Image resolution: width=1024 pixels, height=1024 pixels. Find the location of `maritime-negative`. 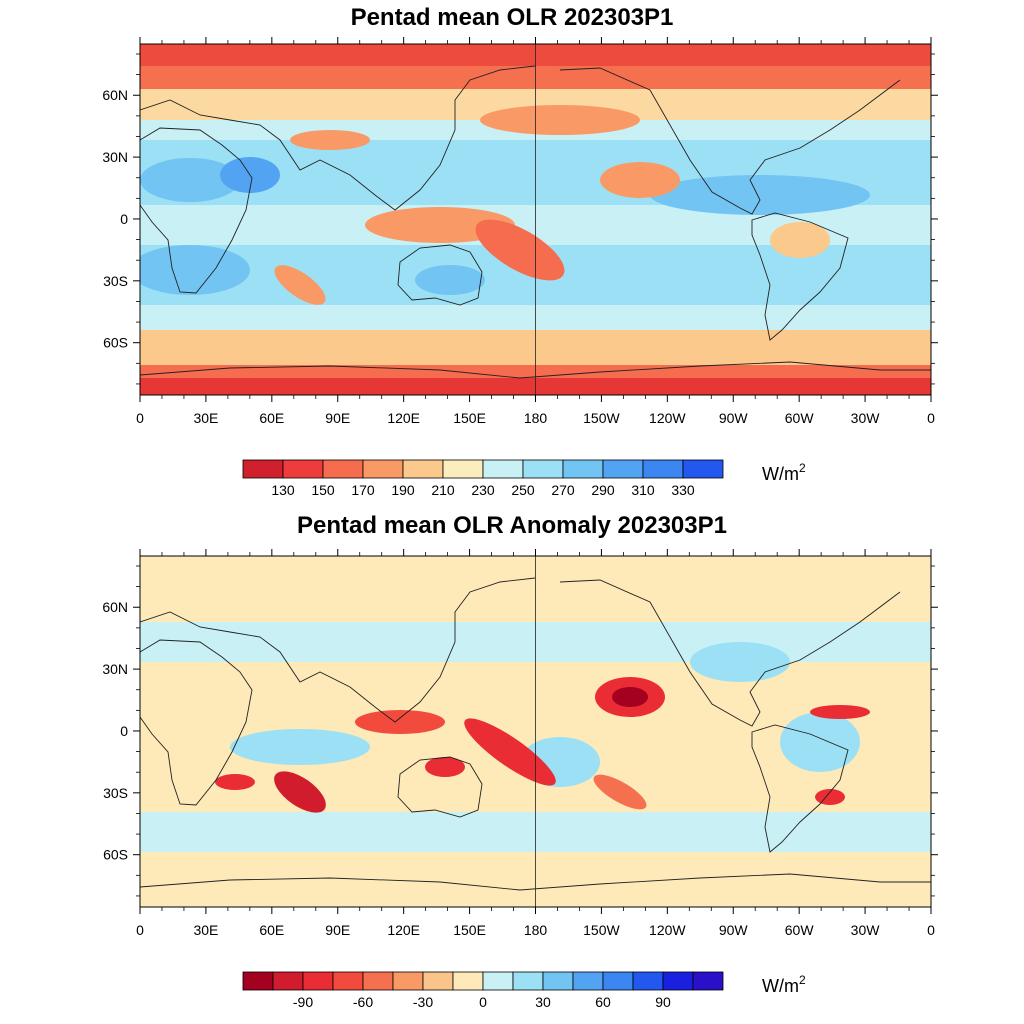

maritime-negative is located at coordinates (400, 722).